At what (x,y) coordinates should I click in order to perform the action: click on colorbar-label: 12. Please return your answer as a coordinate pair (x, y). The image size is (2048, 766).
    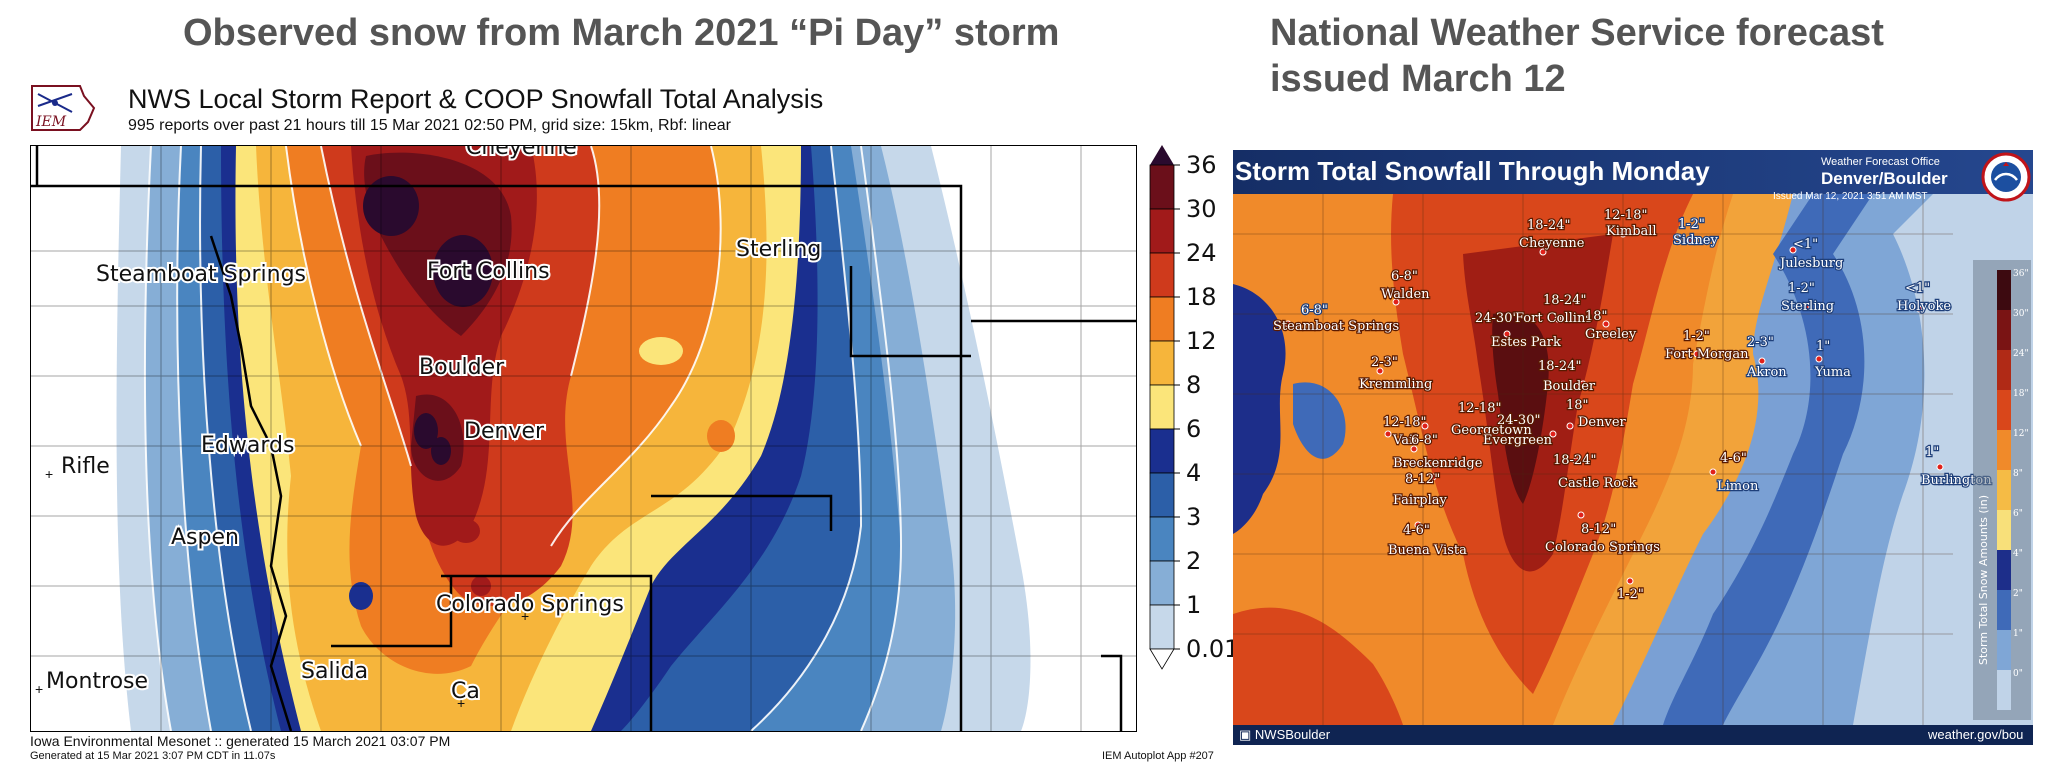
    Looking at the image, I should click on (1201, 341).